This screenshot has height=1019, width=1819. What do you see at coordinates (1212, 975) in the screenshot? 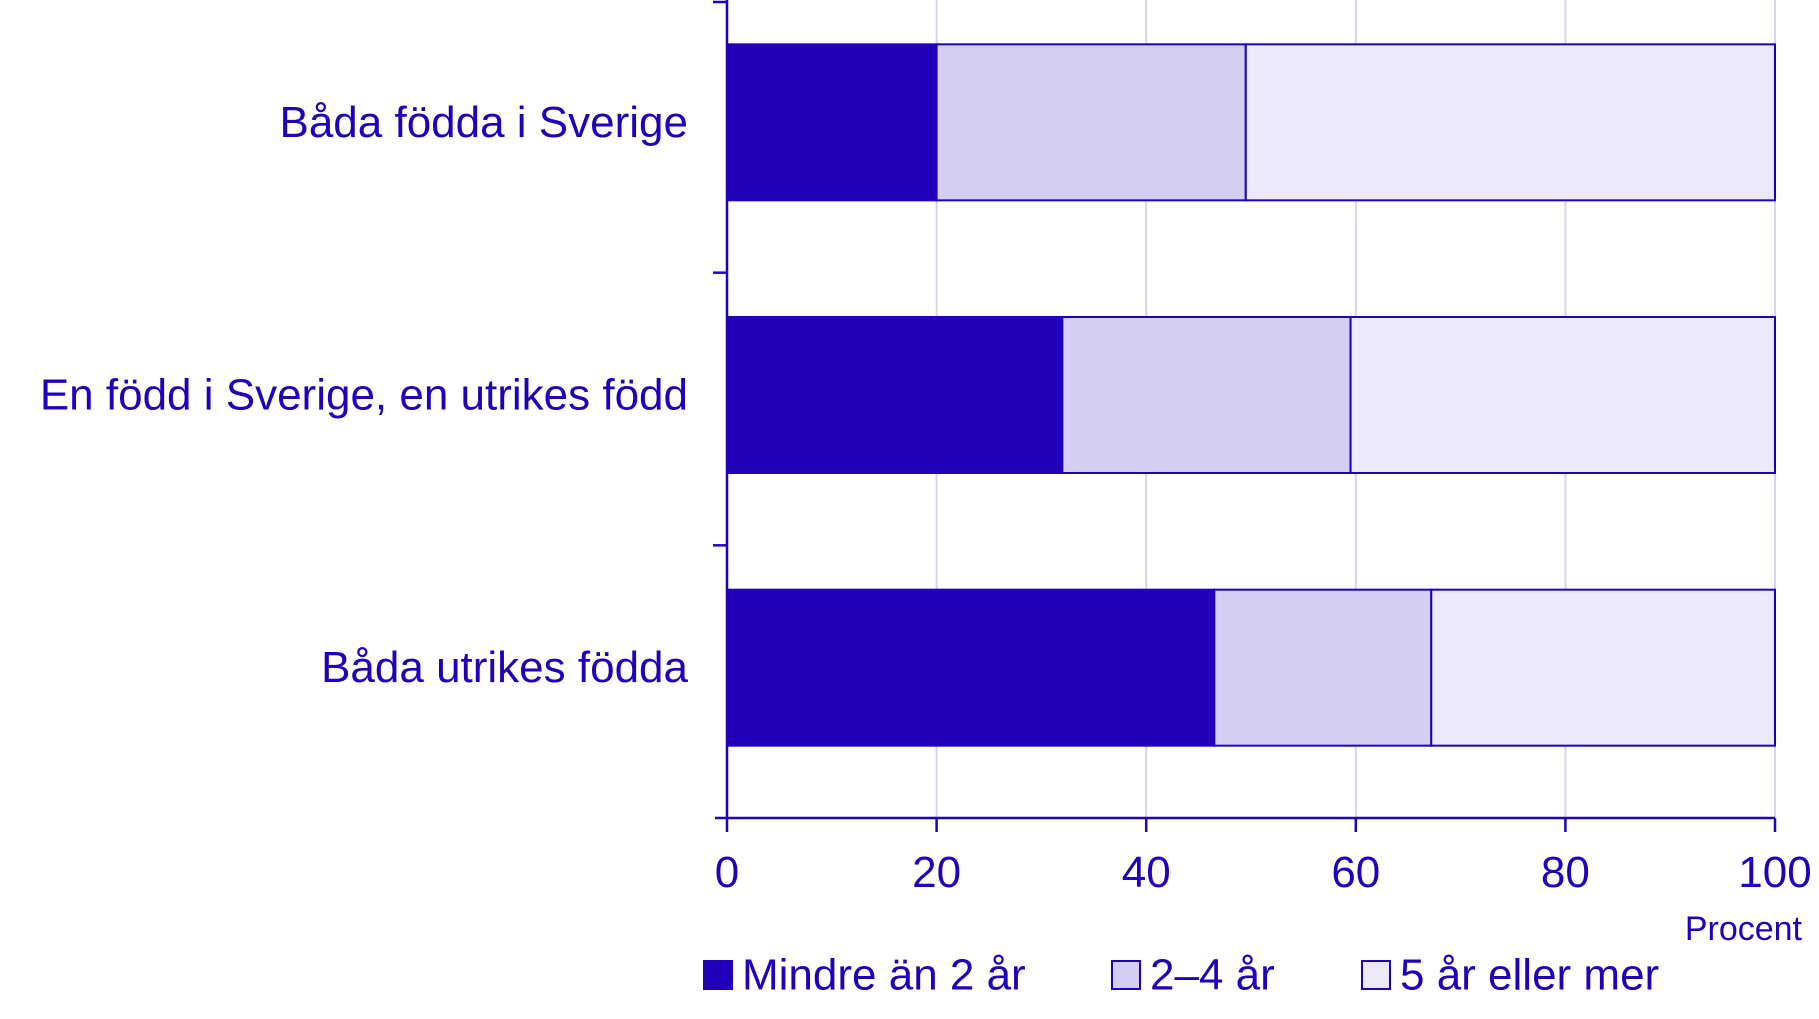
I see `legend-label: 2–4 år` at bounding box center [1212, 975].